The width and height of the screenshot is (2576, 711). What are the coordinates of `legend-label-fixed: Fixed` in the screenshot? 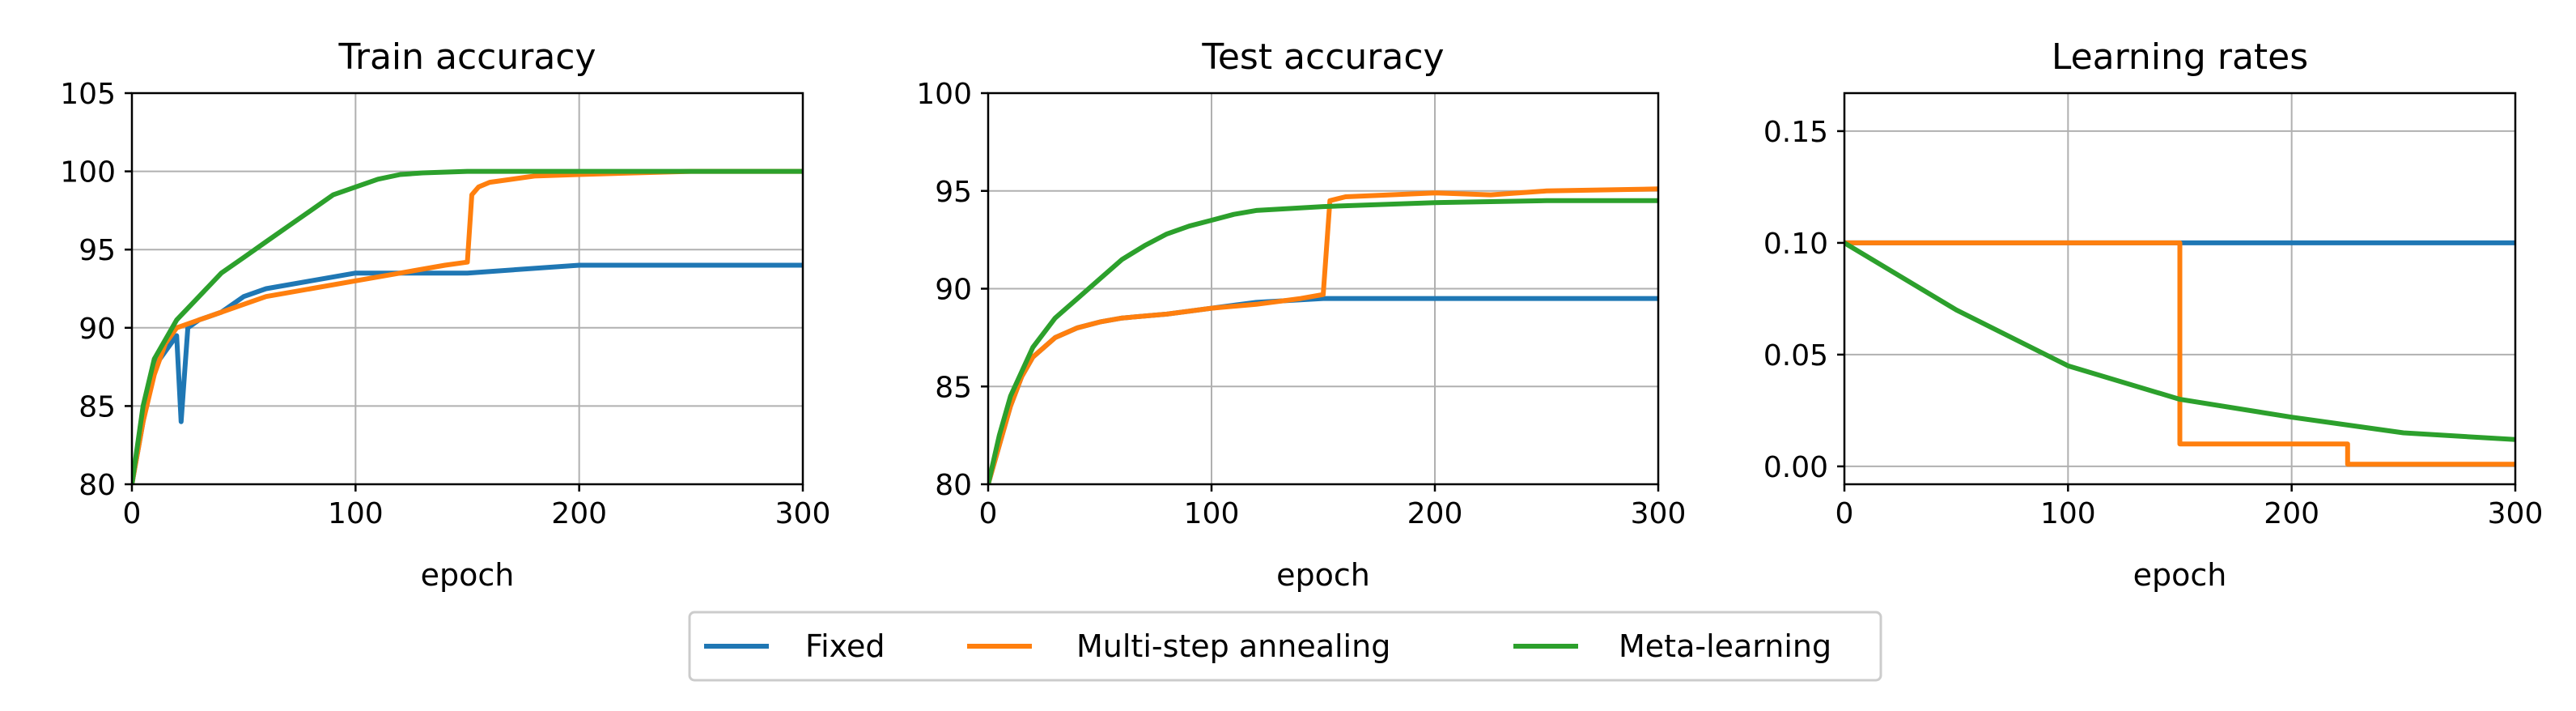 It's located at (845, 646).